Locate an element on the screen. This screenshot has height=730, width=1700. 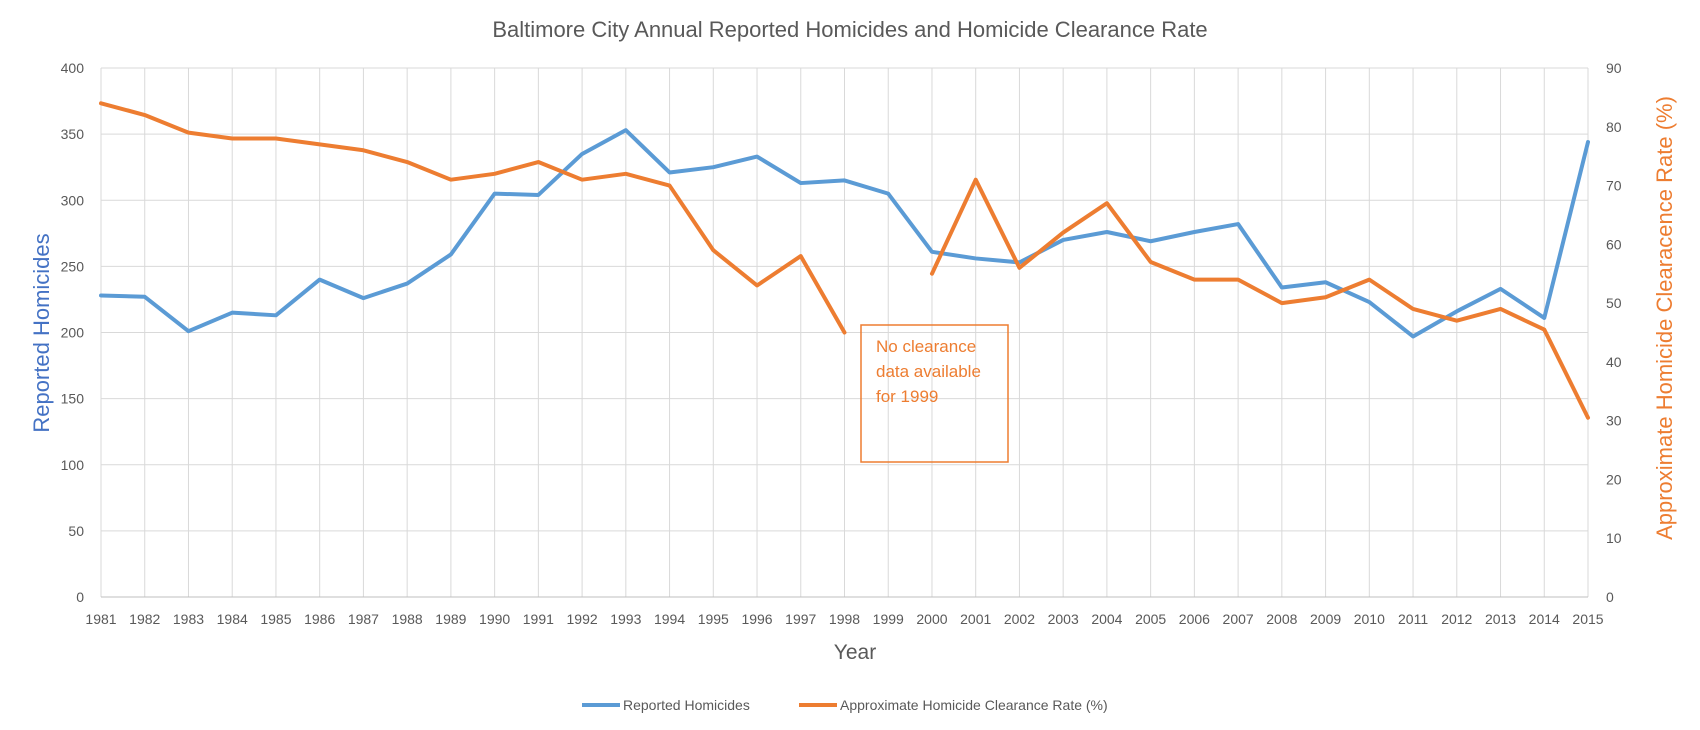
x-tick-label: 1994 is located at coordinates (669, 619).